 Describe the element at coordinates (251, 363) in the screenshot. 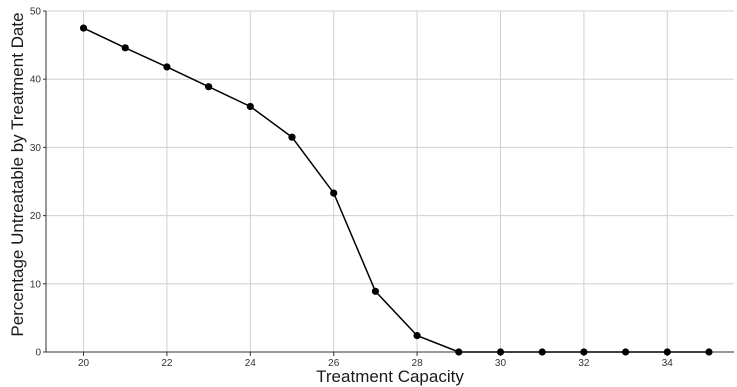

I see `x-tick-label: 24` at that location.